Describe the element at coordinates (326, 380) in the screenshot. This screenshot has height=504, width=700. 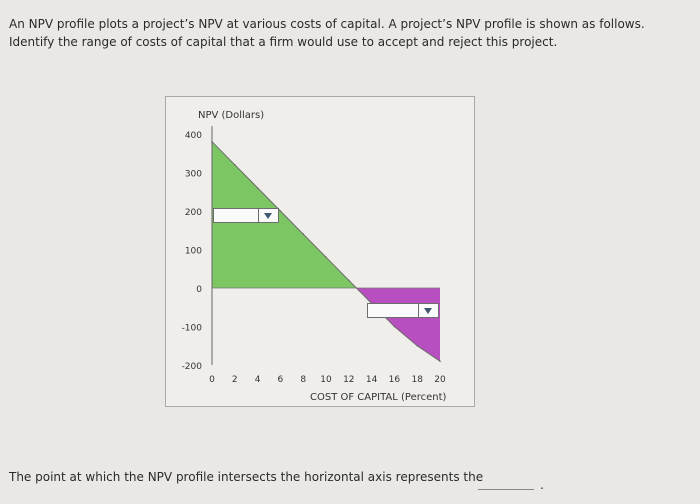
I see `x-tick-label: 10` at that location.